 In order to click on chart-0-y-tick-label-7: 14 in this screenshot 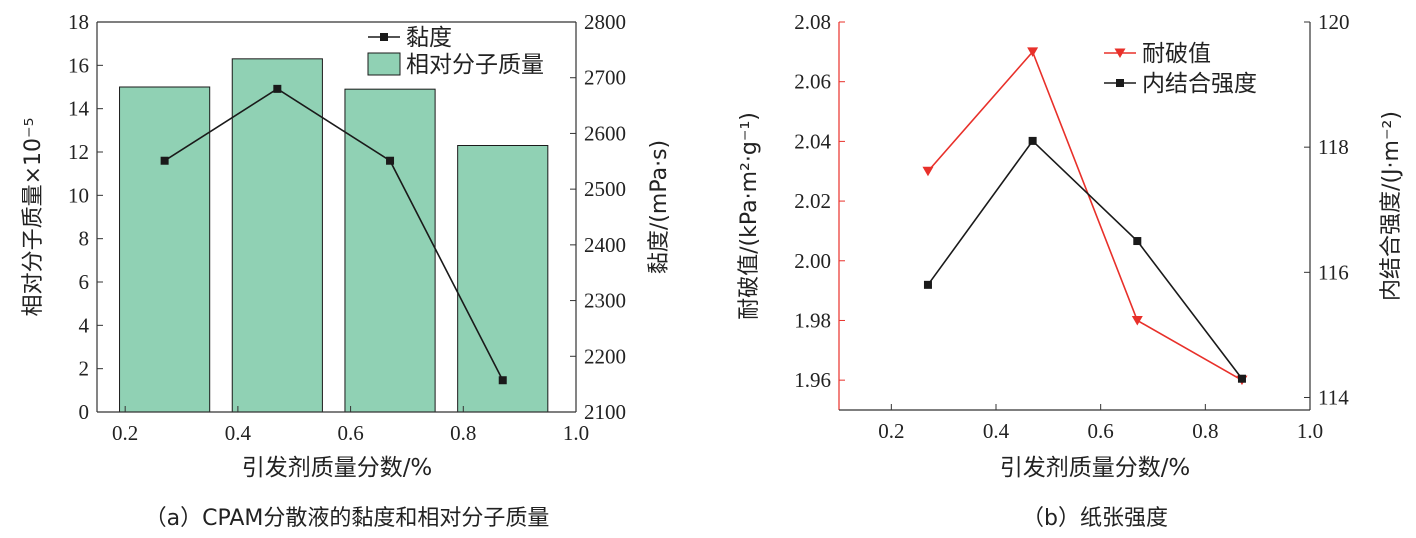, I will do `click(79, 109)`.